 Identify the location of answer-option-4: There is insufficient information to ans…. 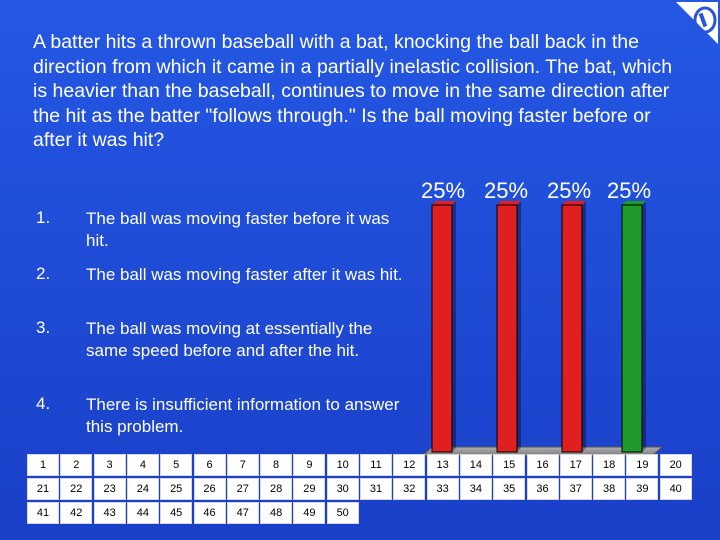
(243, 415).